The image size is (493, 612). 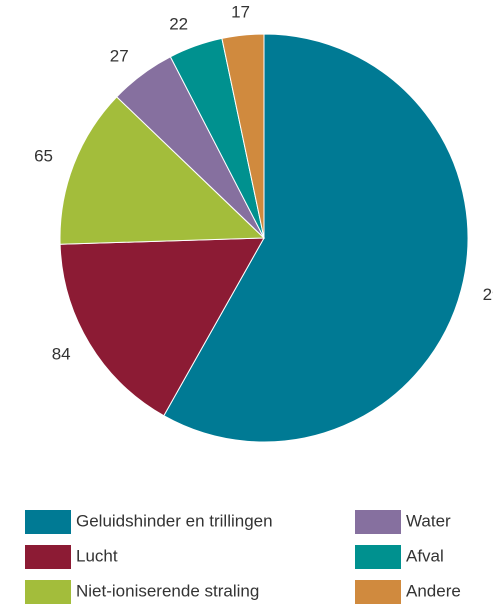 I want to click on legend-label: Geluidshinder en trillingen, so click(x=174, y=520).